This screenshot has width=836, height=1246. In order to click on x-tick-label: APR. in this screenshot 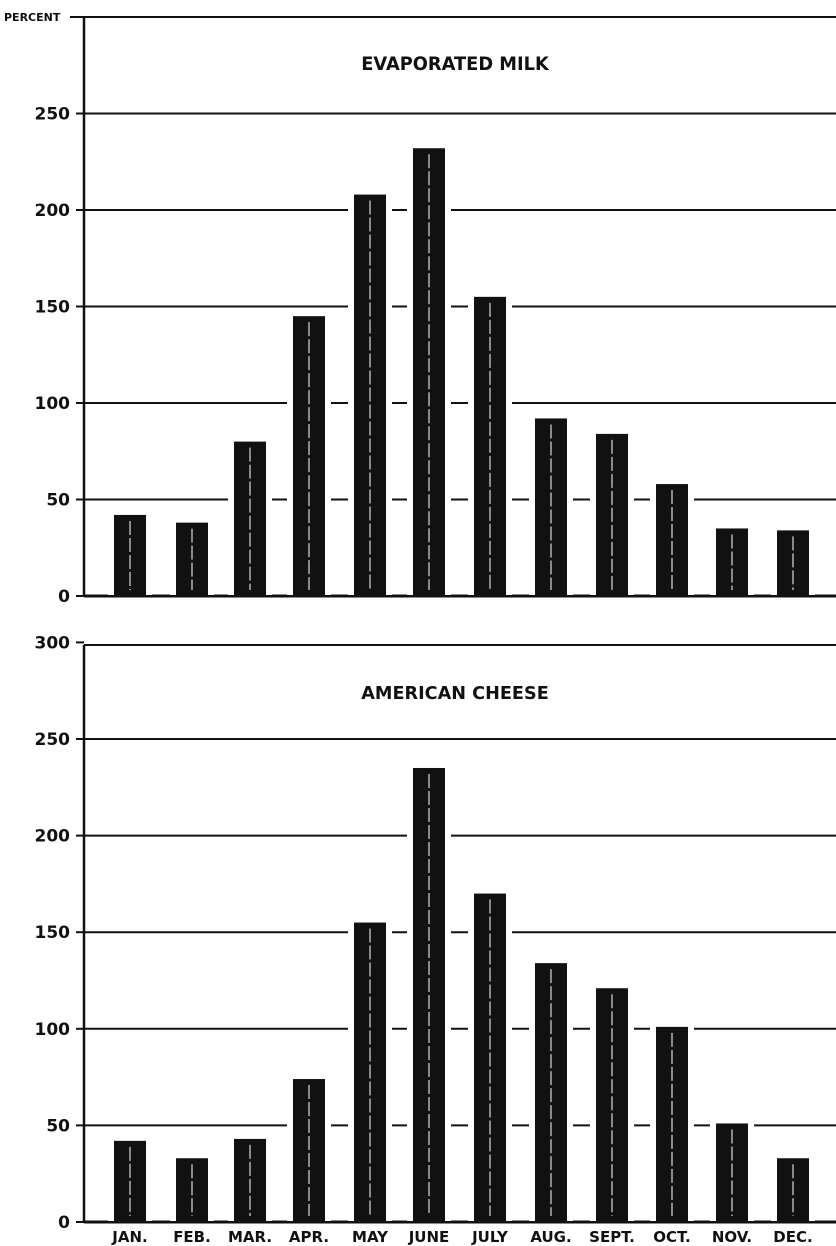, I will do `click(309, 1237)`.